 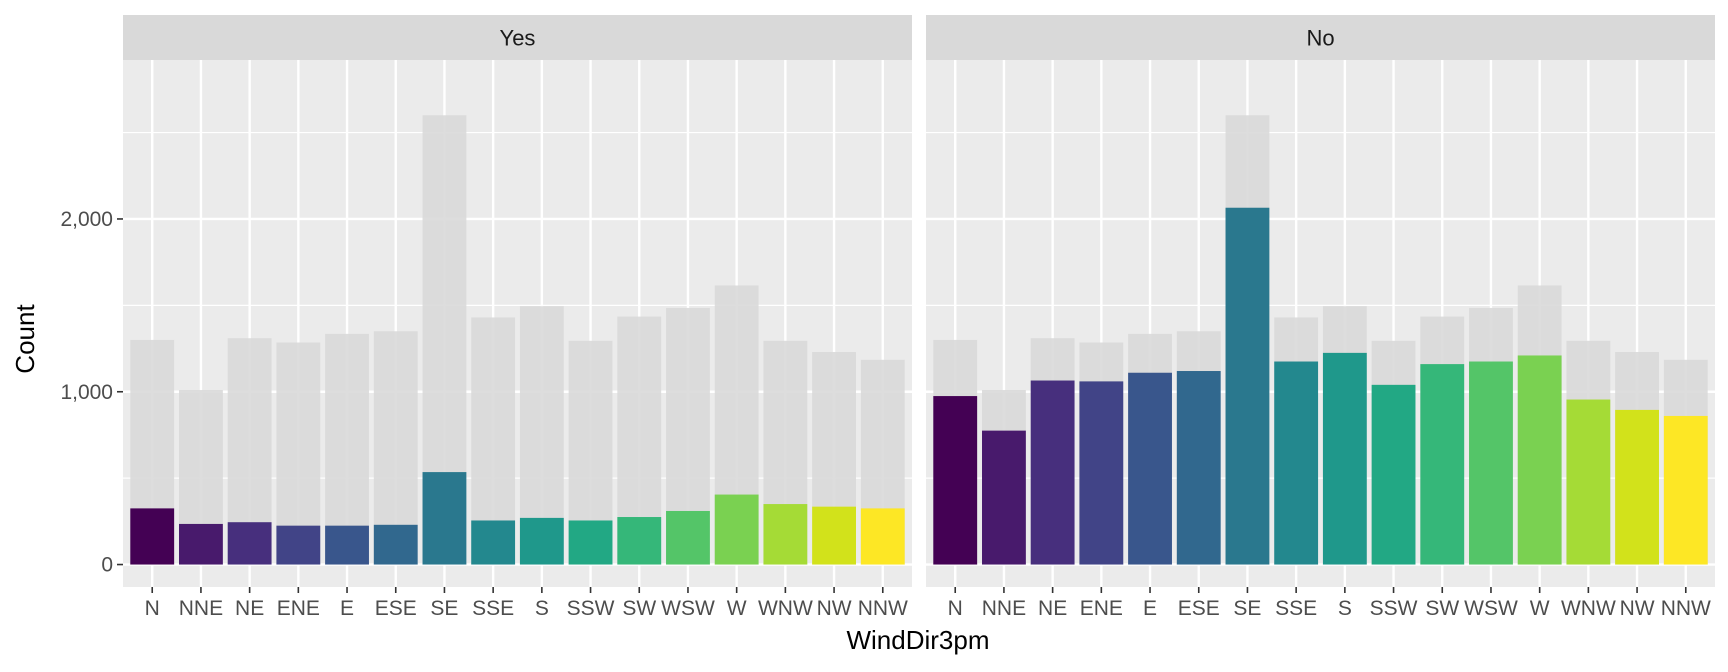 I want to click on facet-strip-label: No, so click(x=1320, y=38).